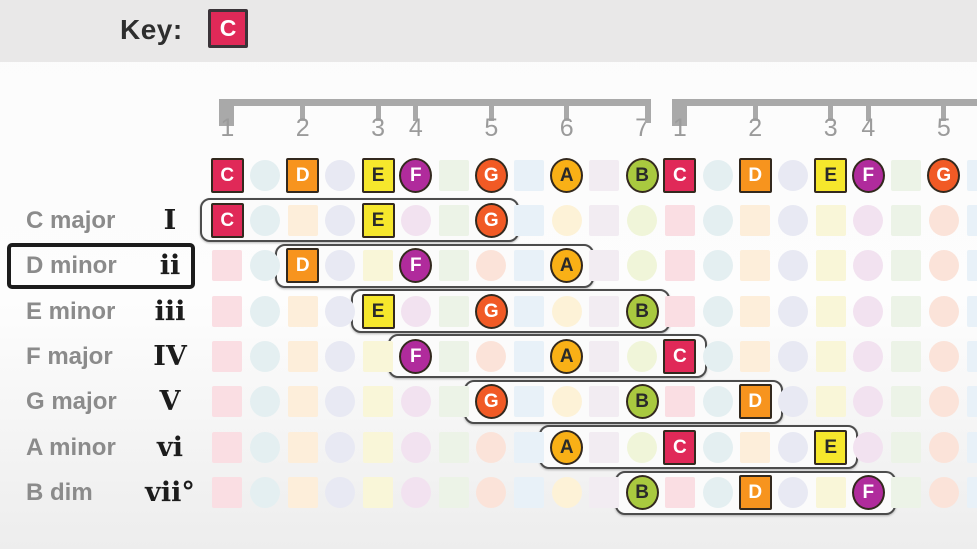  Describe the element at coordinates (71, 402) in the screenshot. I see `chord-label: G major` at that location.